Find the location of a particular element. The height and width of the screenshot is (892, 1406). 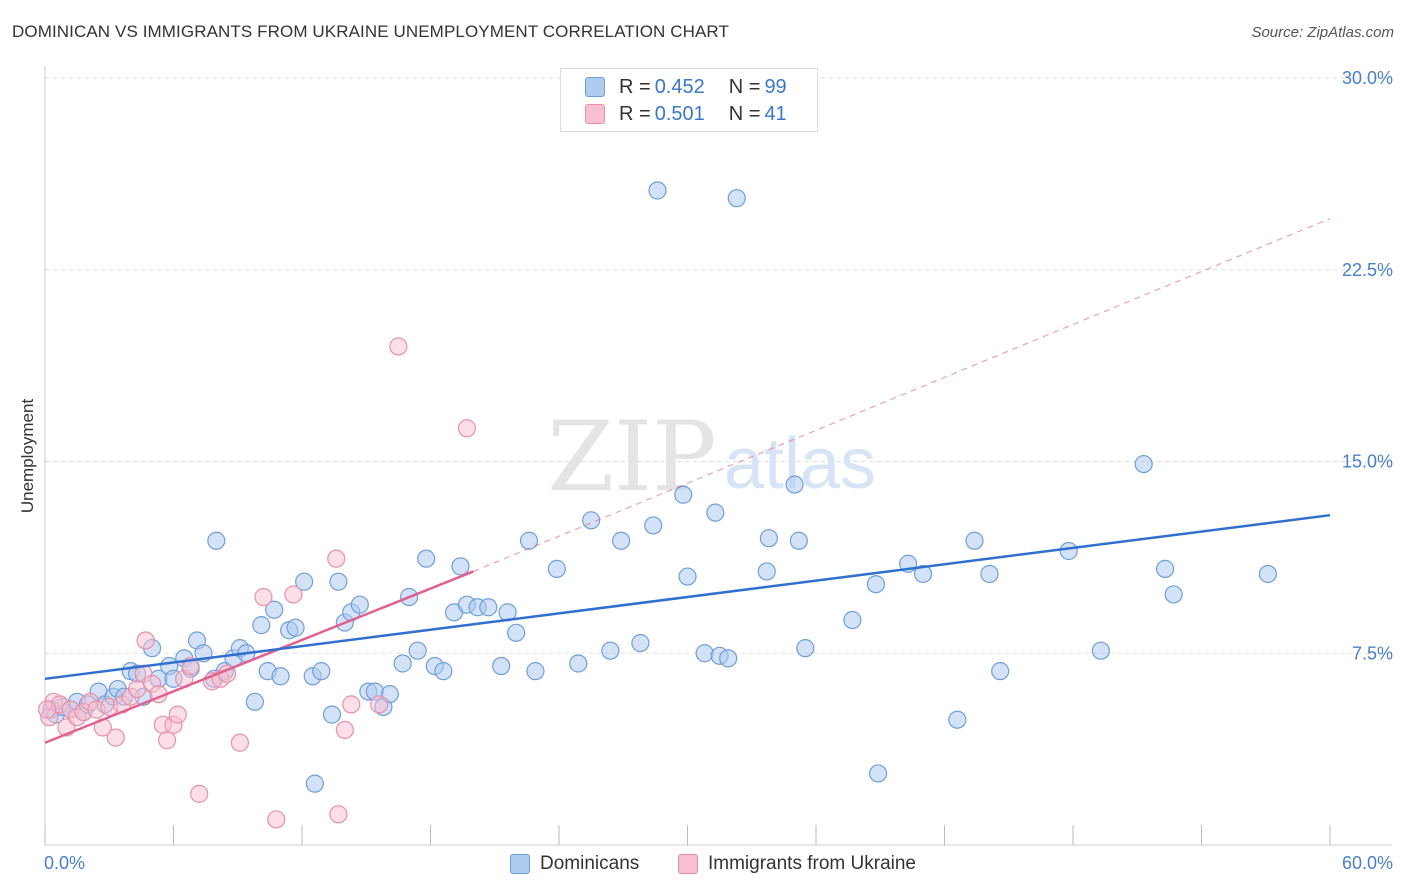

y-tick-label: 15.0% is located at coordinates (1367, 462).